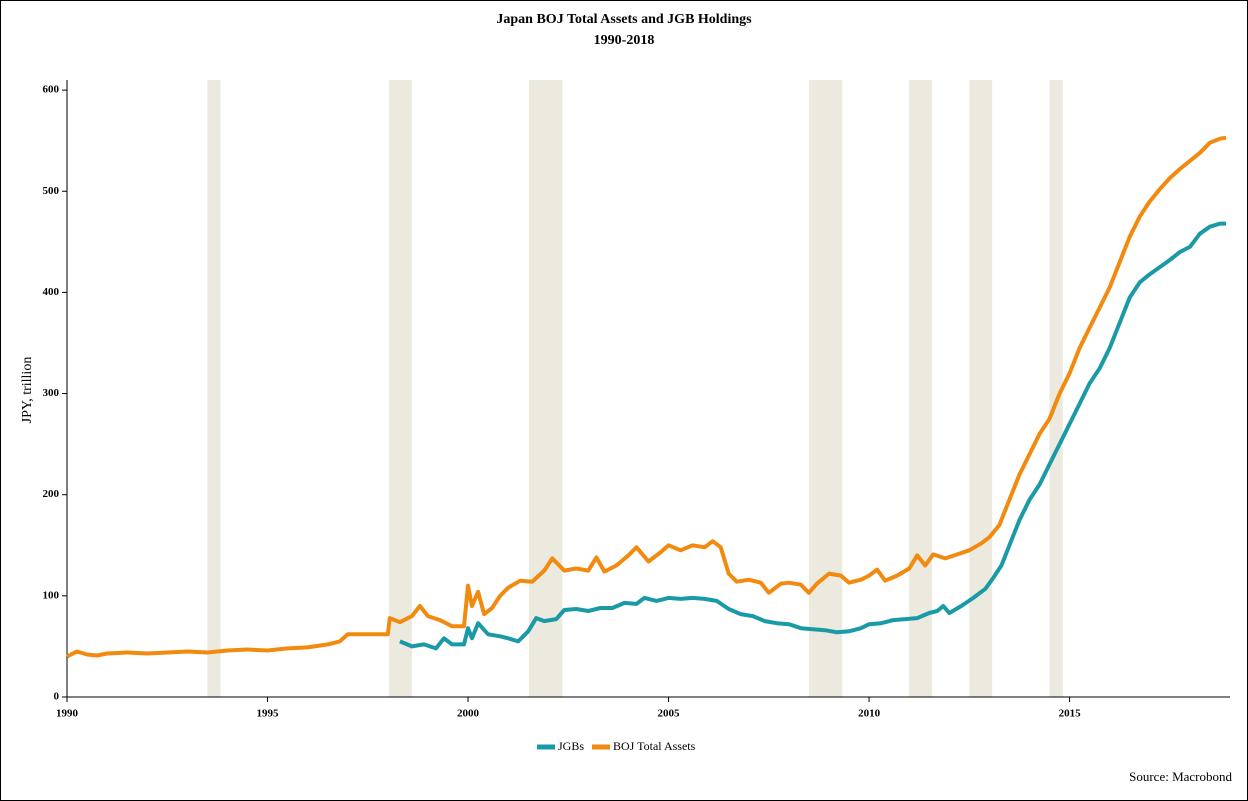  I want to click on chart-title: Japan BOJ Total Assets and JGB Holdings, so click(624, 19).